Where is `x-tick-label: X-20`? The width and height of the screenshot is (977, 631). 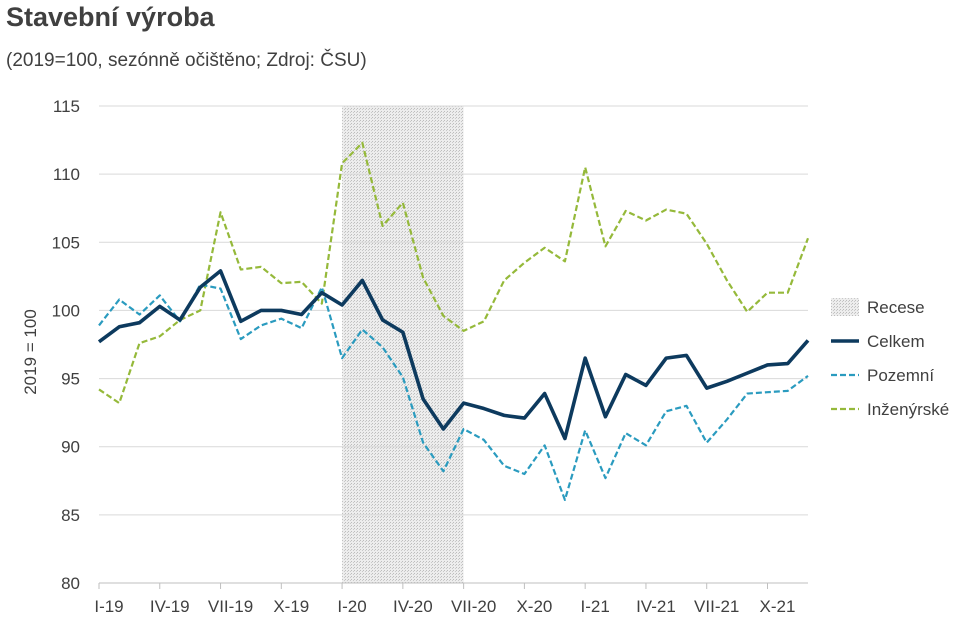
x-tick-label: X-20 is located at coordinates (534, 606).